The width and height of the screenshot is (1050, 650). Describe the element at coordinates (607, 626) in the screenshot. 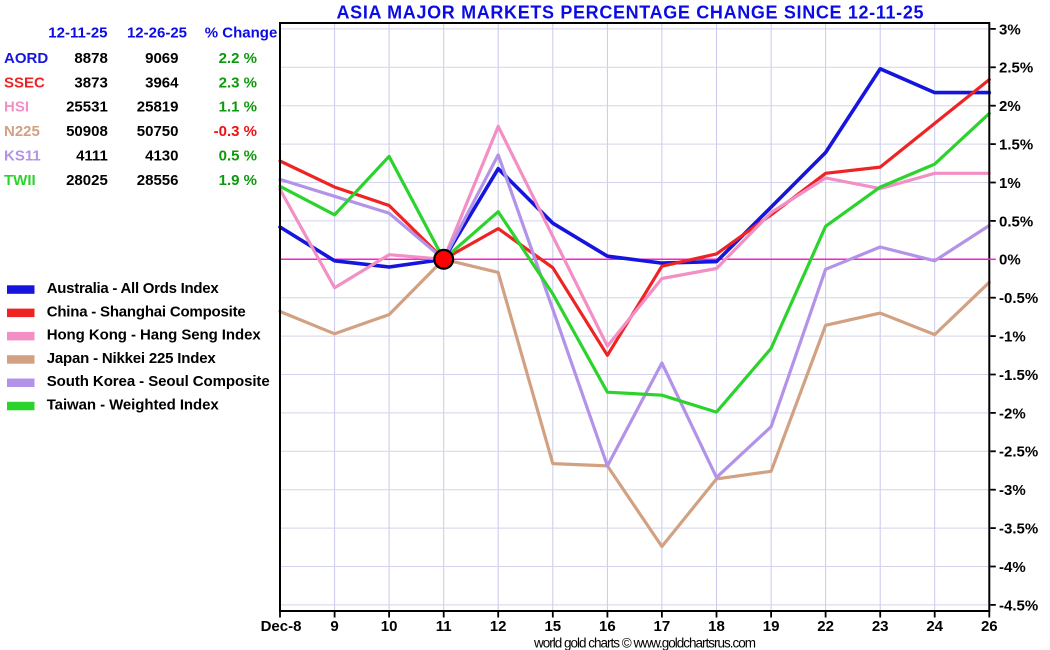

I see `svg-text: 16` at that location.